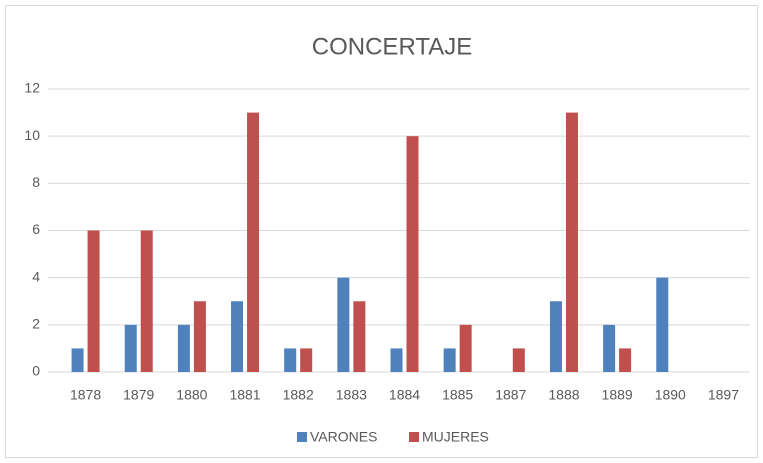  What do you see at coordinates (455, 437) in the screenshot?
I see `legend-label: MUJERES` at bounding box center [455, 437].